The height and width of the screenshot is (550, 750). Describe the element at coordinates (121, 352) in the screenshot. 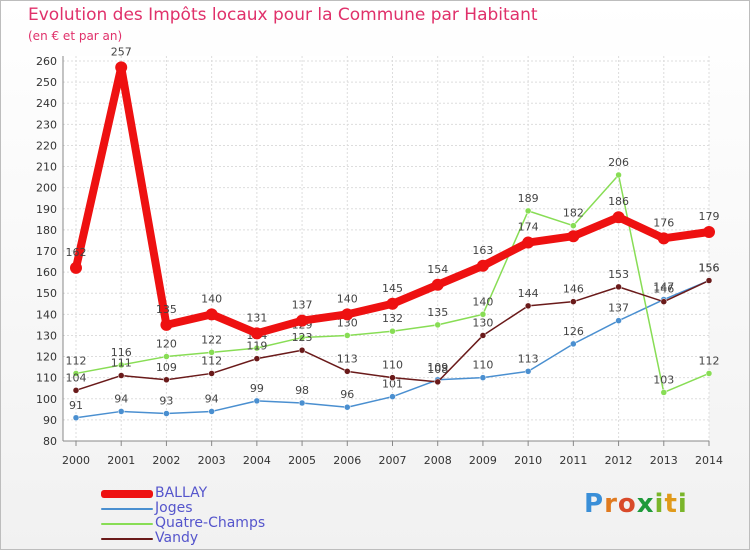

I see `data-label-quatre-champs: 116` at that location.